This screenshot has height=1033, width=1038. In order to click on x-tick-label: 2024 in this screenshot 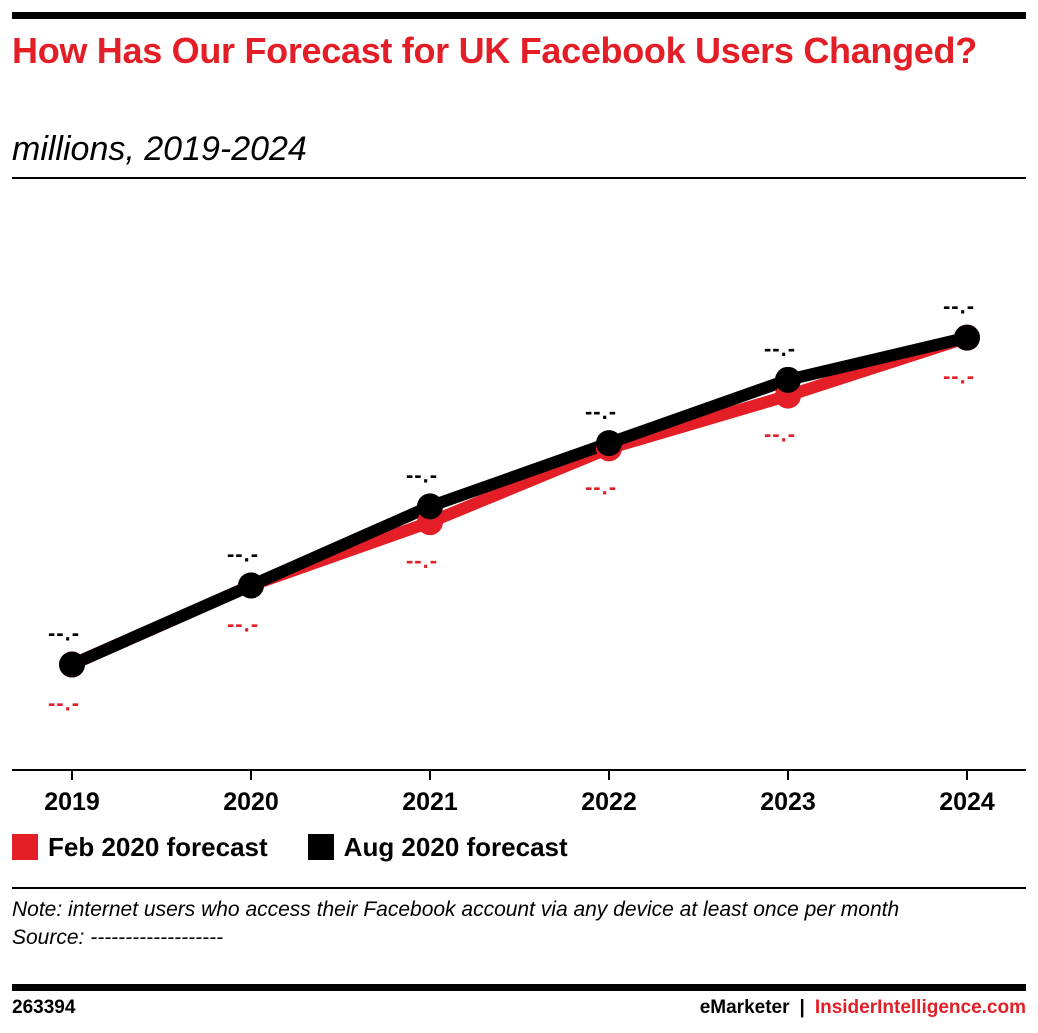, I will do `click(967, 802)`.